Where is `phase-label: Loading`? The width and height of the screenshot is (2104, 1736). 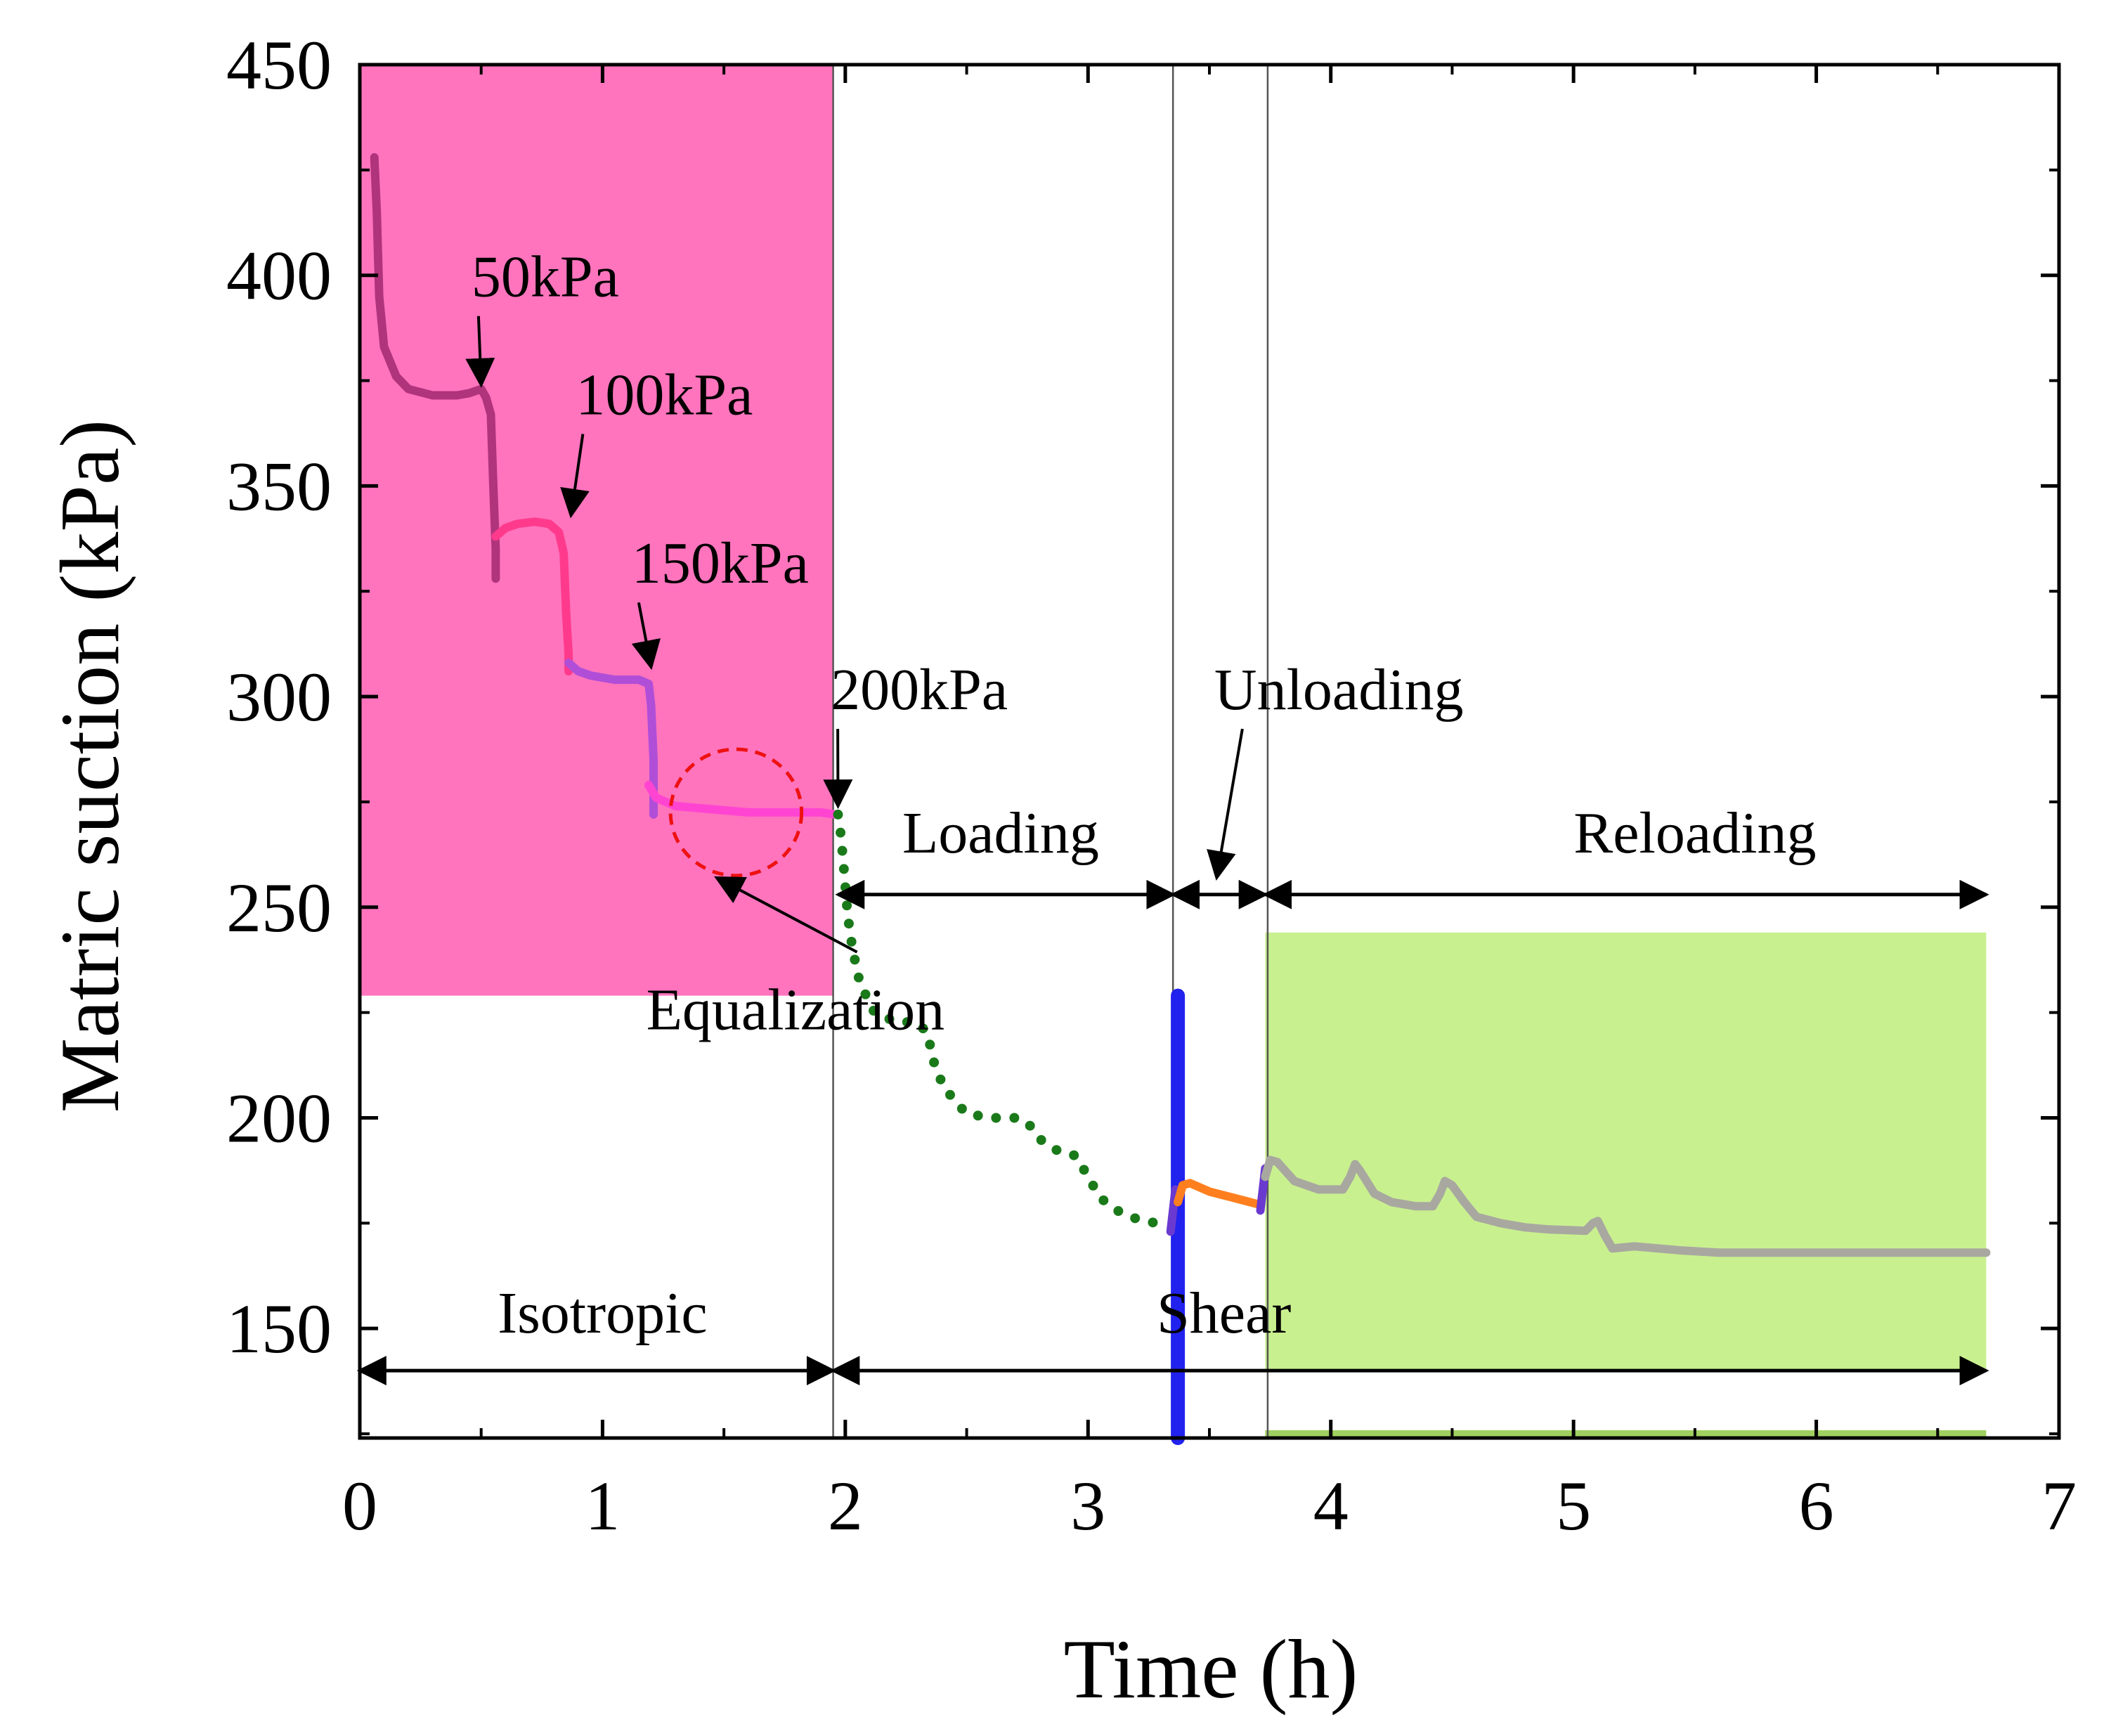
phase-label: Loading is located at coordinates (1000, 834).